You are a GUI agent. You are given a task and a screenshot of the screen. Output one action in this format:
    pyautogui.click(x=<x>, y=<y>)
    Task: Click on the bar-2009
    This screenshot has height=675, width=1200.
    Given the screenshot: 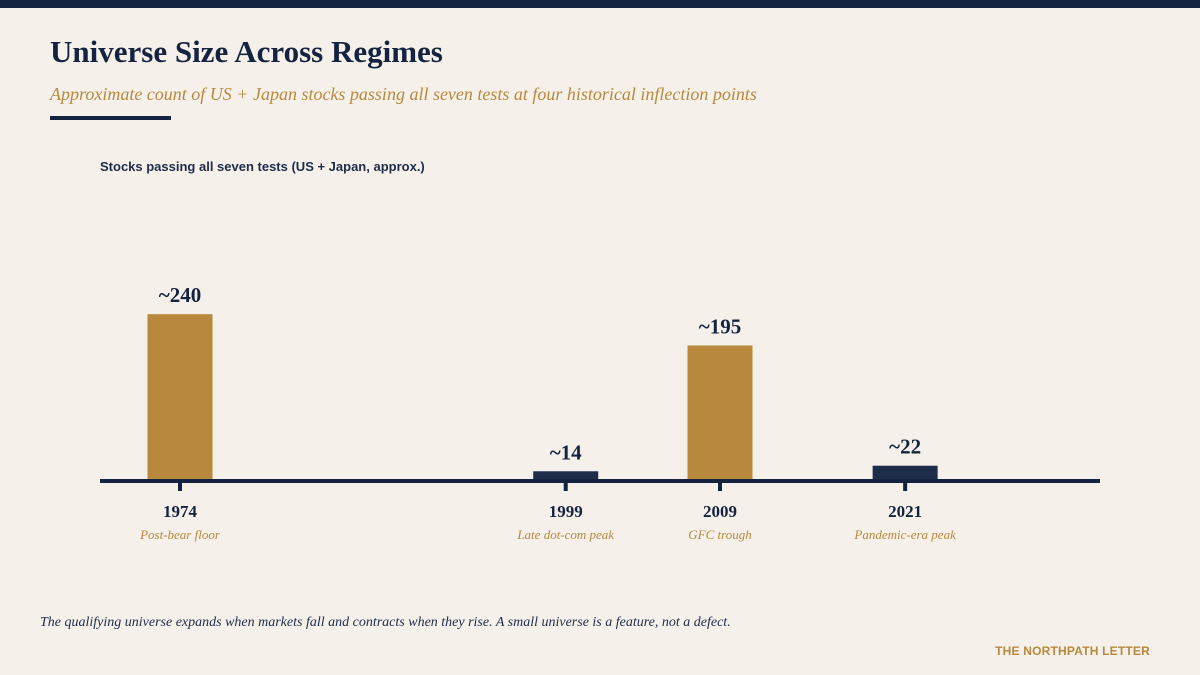 What is the action you would take?
    pyautogui.click(x=720, y=413)
    